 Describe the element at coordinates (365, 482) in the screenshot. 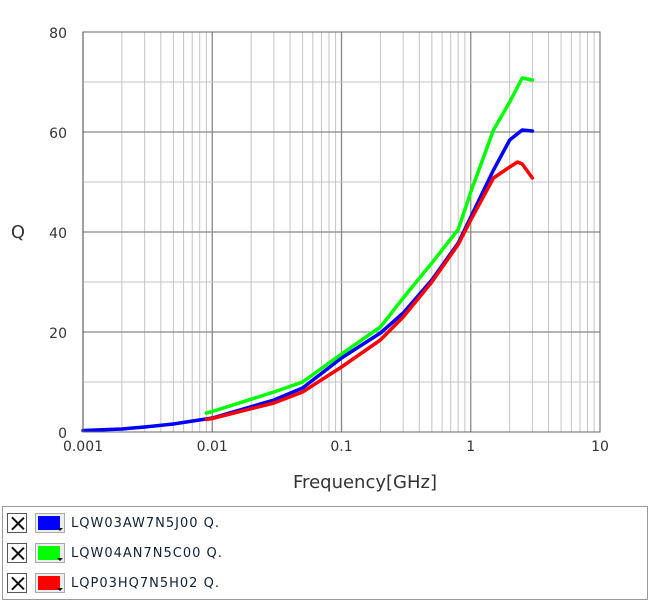

I see `x-axis-label: Frequency[GHz]` at that location.